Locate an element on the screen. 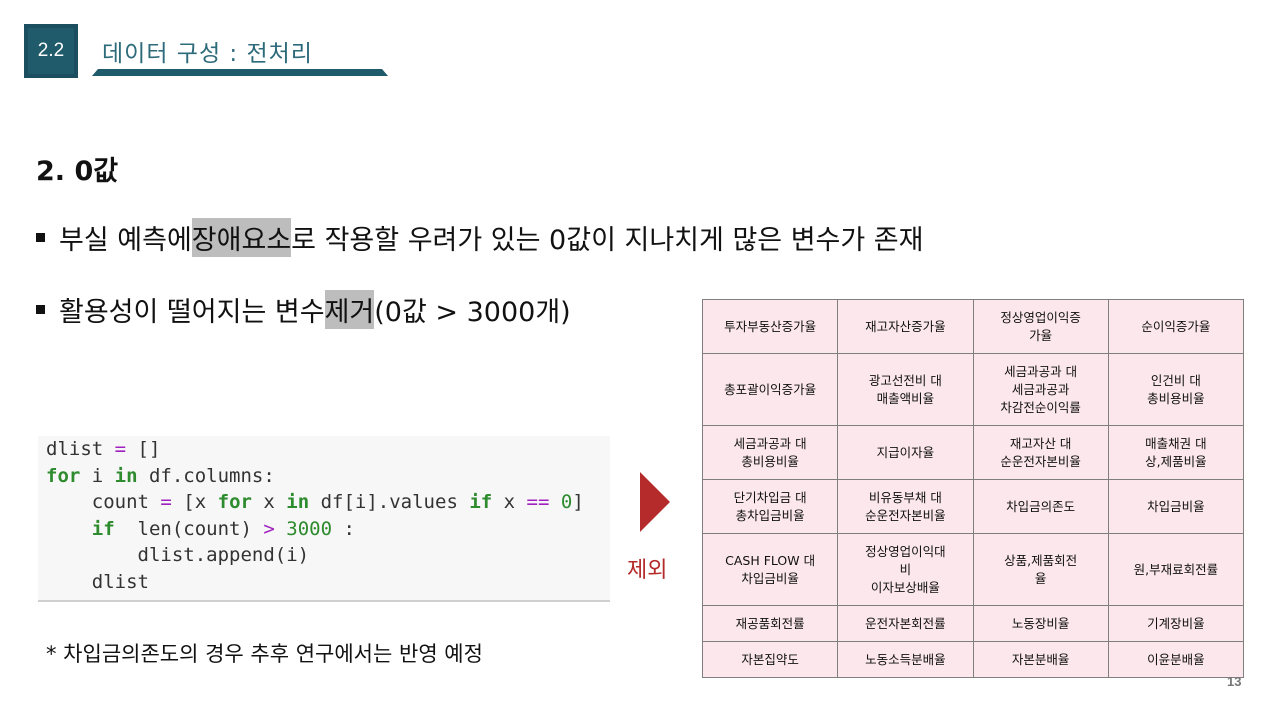  table-cell: 순이익증가율 is located at coordinates (1176, 326).